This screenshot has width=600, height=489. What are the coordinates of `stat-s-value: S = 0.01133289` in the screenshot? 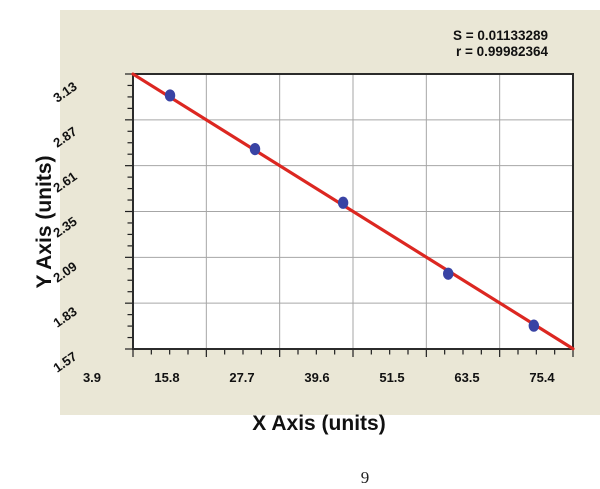 It's located at (500, 35).